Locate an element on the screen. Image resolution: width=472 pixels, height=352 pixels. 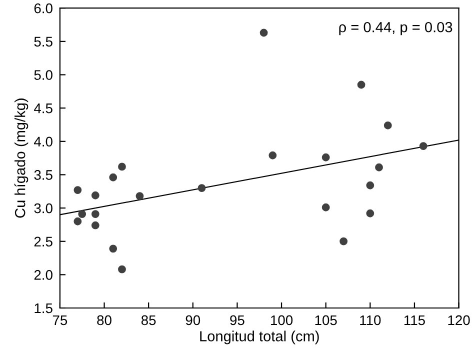
y-tick-label: 6.0 is located at coordinates (43, 8).